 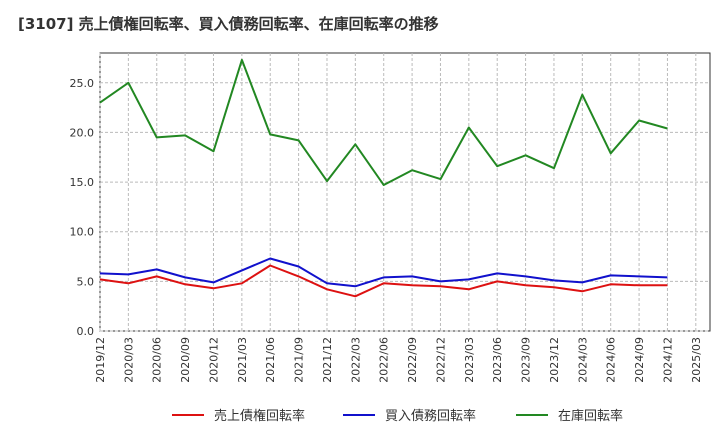 I want to click on legend-label-2: 買入債務回転率, so click(x=430, y=416).